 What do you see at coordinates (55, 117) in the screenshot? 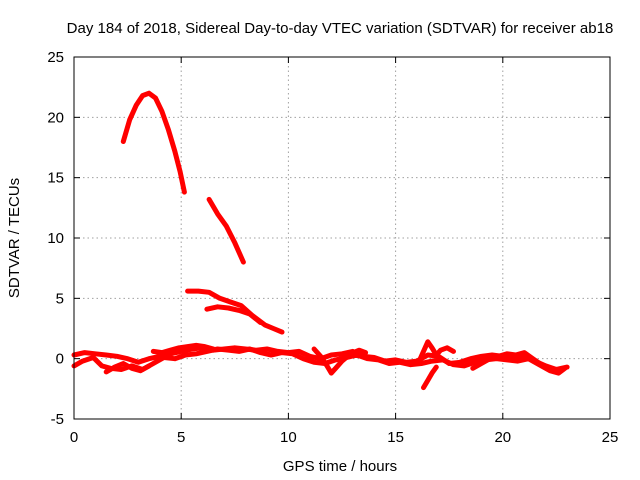
I see `y-tick-label: 20` at bounding box center [55, 117].